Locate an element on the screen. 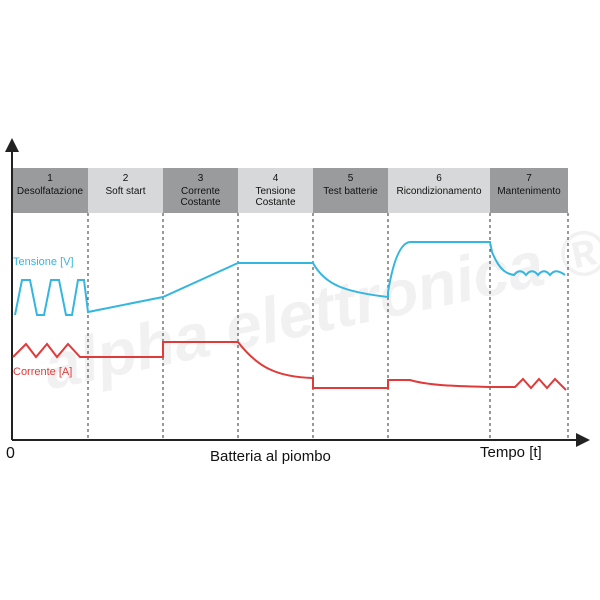  phase-label: Soft start is located at coordinates (125, 191).